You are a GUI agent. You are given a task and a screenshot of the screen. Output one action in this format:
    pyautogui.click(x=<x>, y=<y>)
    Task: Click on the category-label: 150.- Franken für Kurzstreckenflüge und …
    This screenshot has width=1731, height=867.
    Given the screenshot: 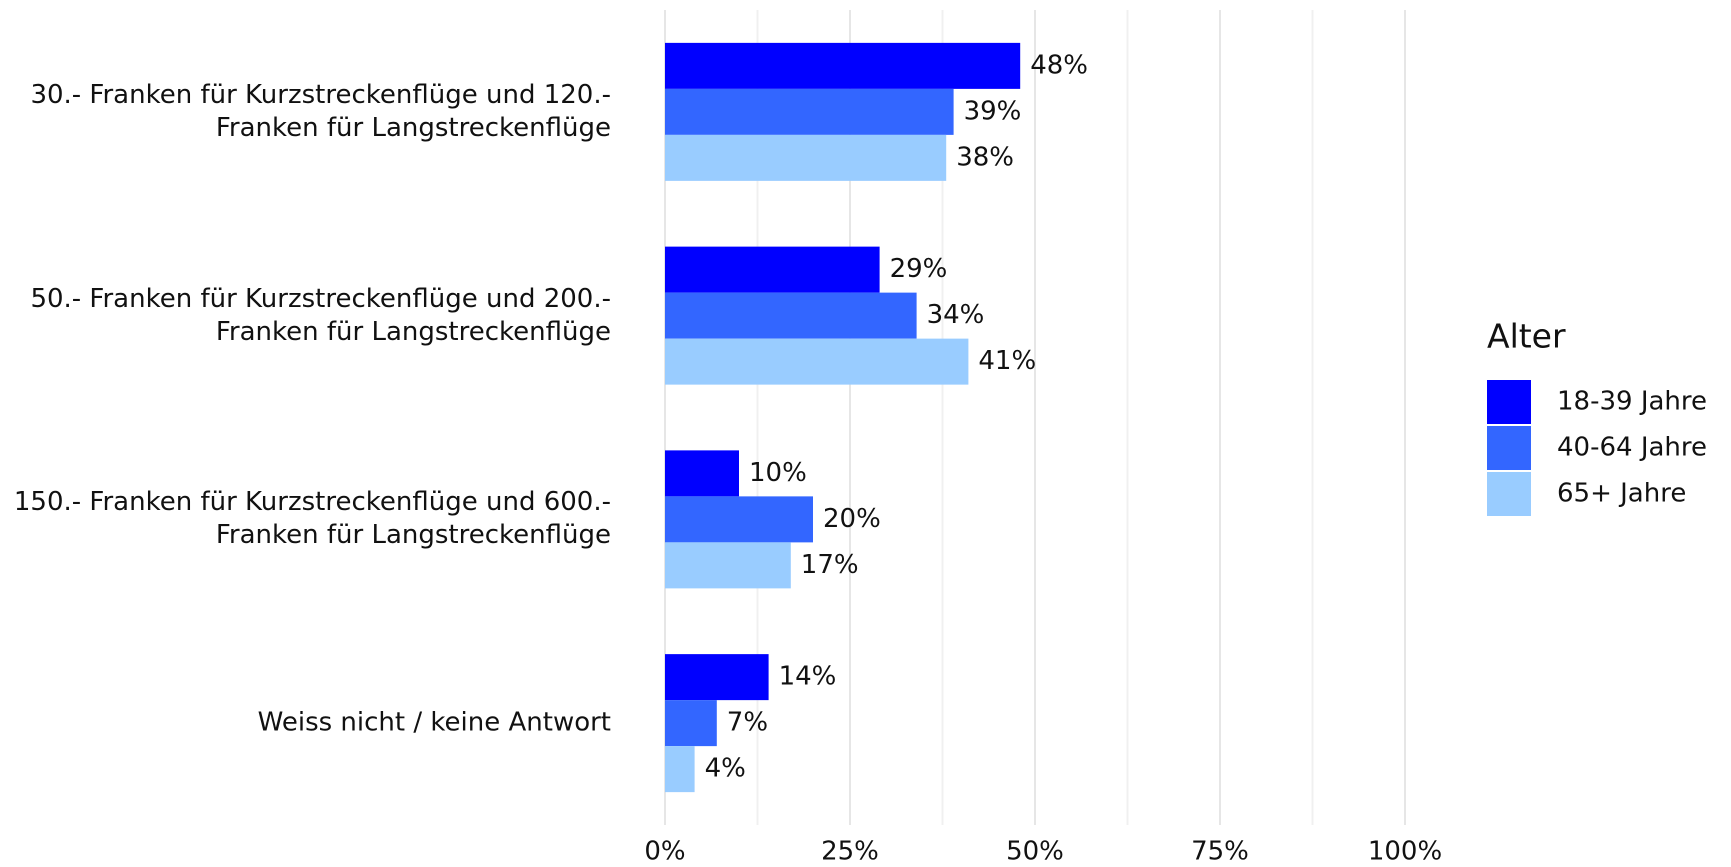 What is the action you would take?
    pyautogui.click(x=312, y=519)
    